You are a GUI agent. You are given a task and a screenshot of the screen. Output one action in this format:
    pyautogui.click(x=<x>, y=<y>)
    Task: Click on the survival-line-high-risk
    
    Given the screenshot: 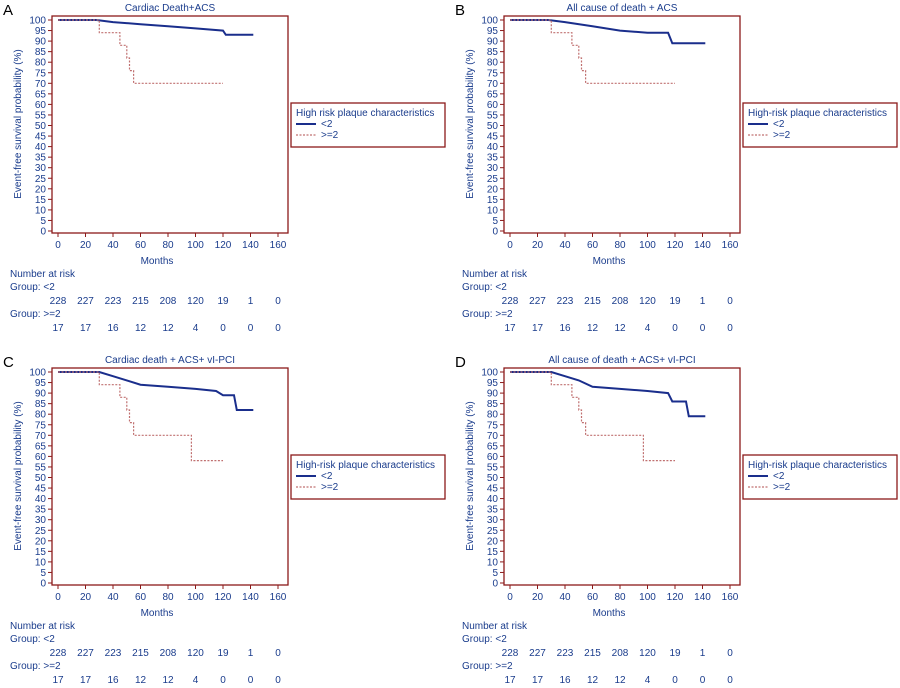 What is the action you would take?
    pyautogui.click(x=140, y=416)
    